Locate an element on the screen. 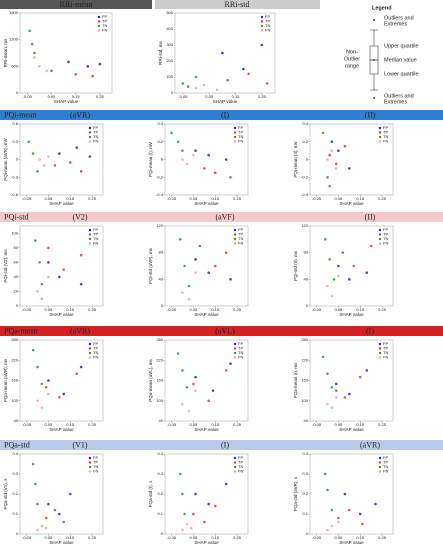  y-tick-label: -0.6 is located at coordinates (15, 194).